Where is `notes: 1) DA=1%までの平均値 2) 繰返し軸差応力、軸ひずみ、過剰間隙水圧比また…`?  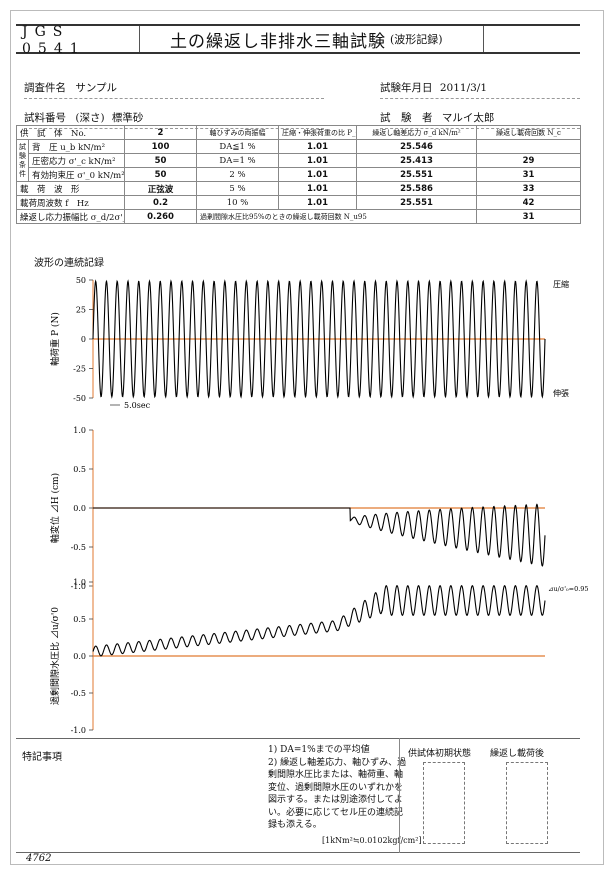
notes: 1) DA=1%までの平均値 2) 繰返し軸差応力、軸ひずみ、過剰間隙水圧比また… is located at coordinates (338, 788).